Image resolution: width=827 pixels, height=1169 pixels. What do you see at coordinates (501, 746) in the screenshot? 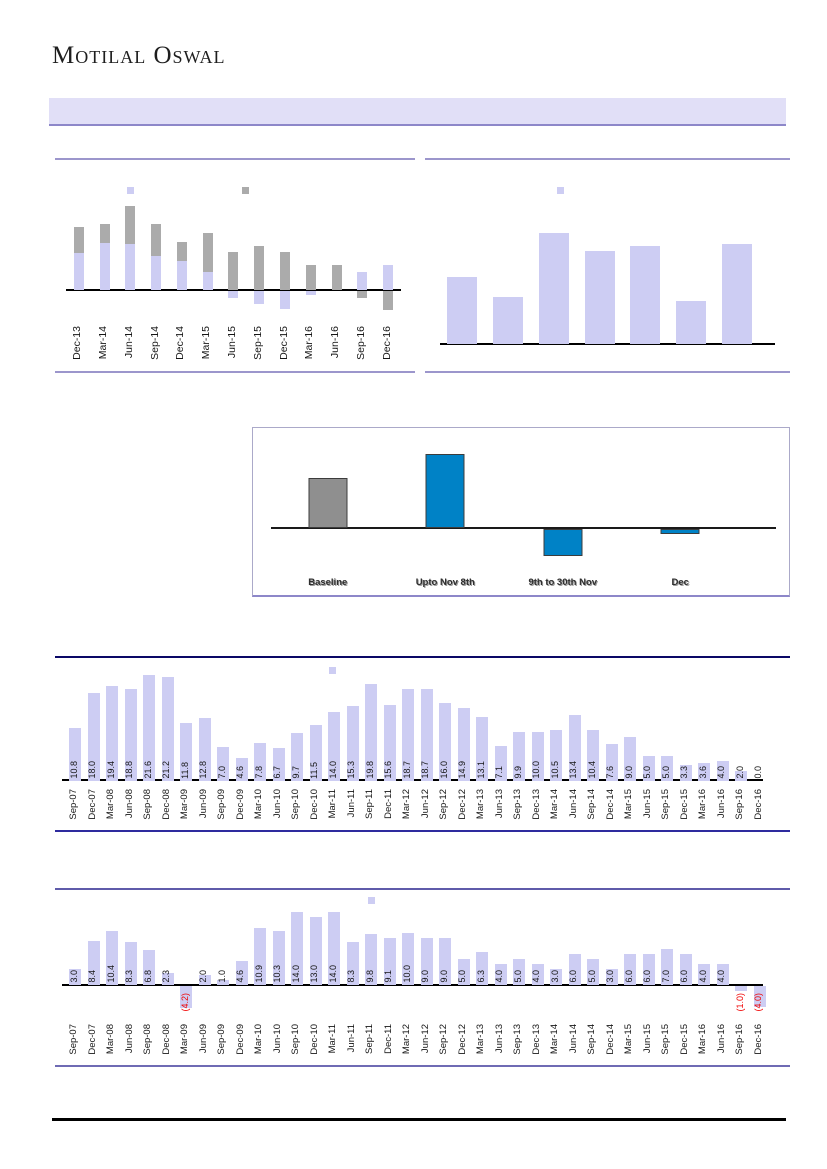
I see `bar-column: 7.1` at bounding box center [501, 746].